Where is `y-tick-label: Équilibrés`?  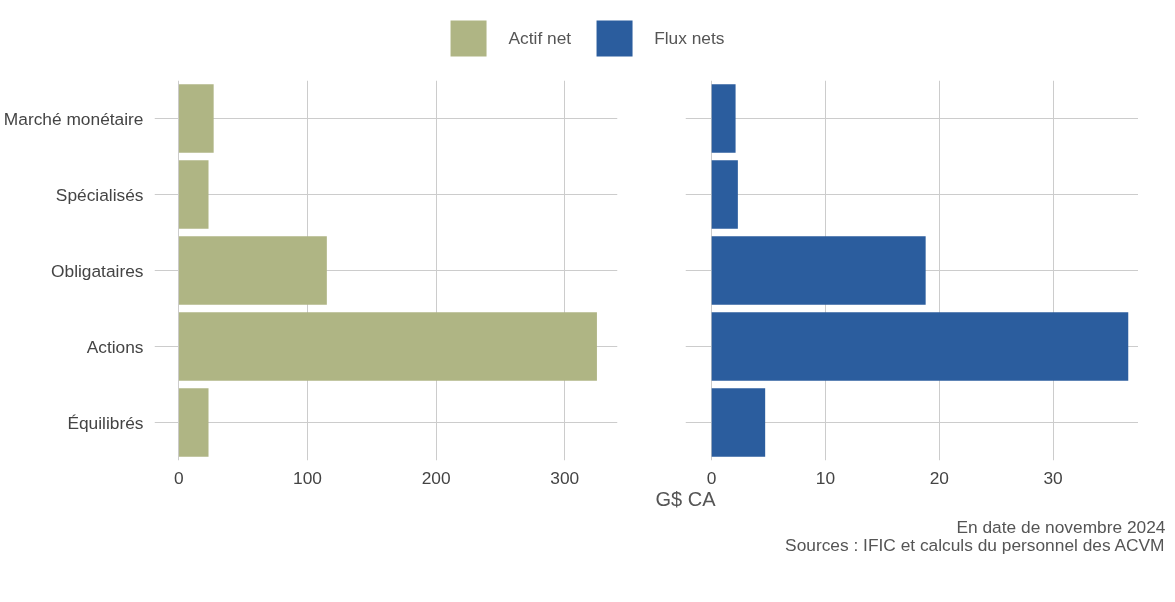
y-tick-label: Équilibrés is located at coordinates (105, 422).